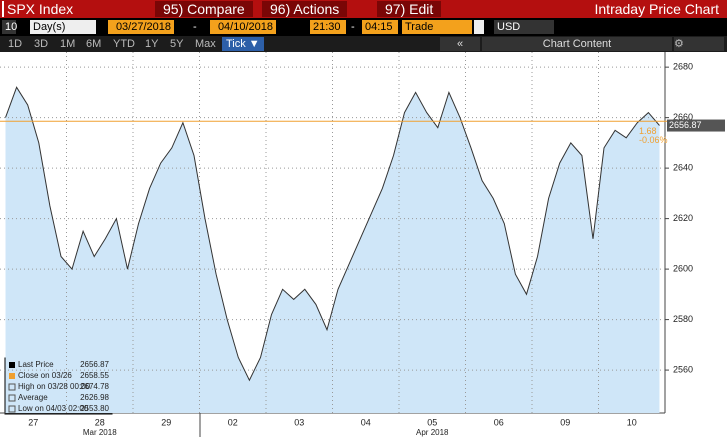 This screenshot has height=437, width=727. What do you see at coordinates (205, 44) in the screenshot?
I see `range-button: Max` at bounding box center [205, 44].